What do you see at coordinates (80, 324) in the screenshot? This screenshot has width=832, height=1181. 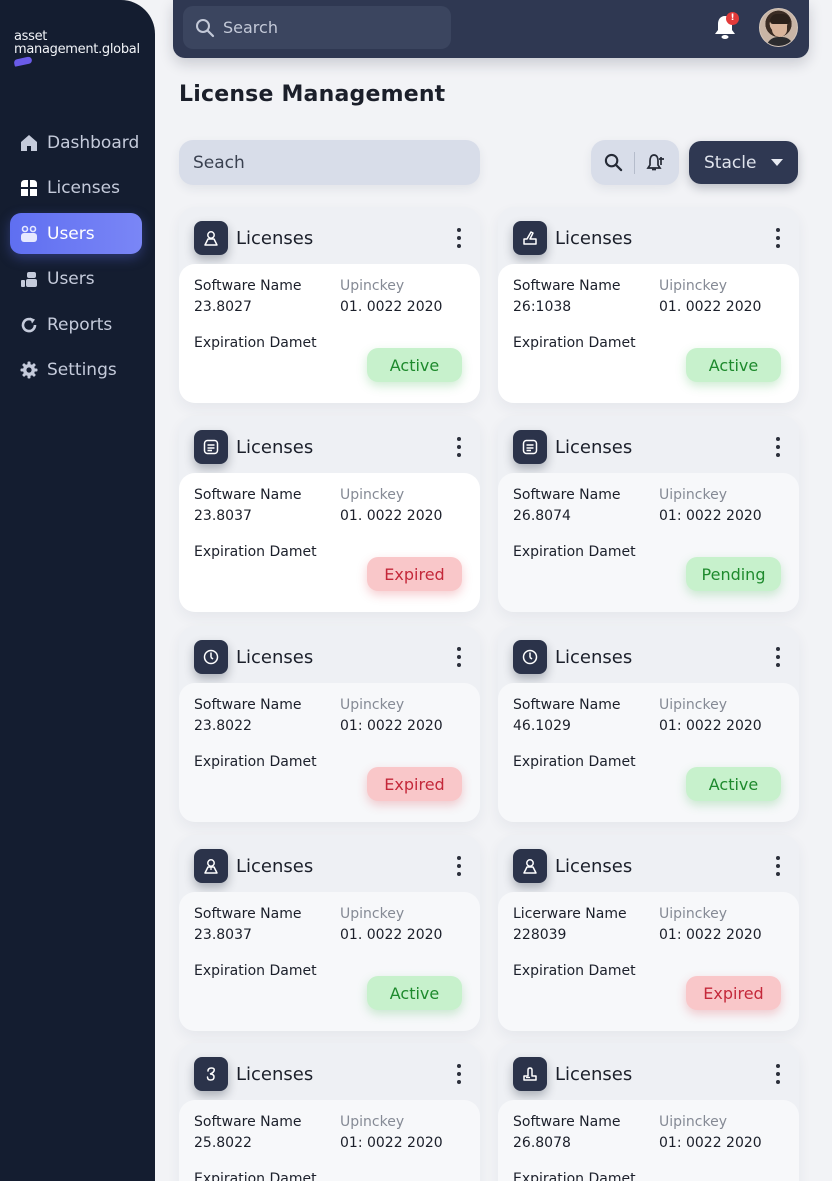 I see `sidebar-item-label: Reports` at bounding box center [80, 324].